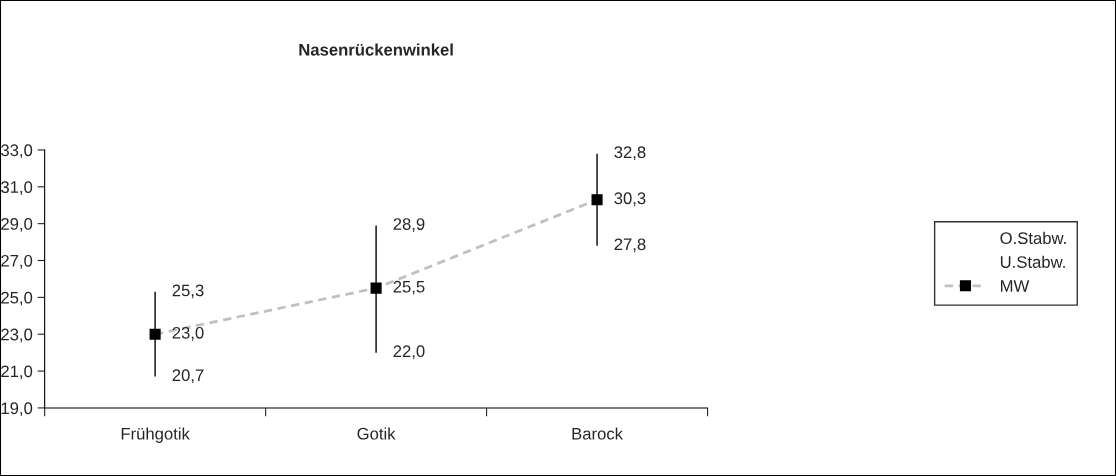 Image resolution: width=1116 pixels, height=476 pixels. I want to click on legend-label: MW, so click(1015, 286).